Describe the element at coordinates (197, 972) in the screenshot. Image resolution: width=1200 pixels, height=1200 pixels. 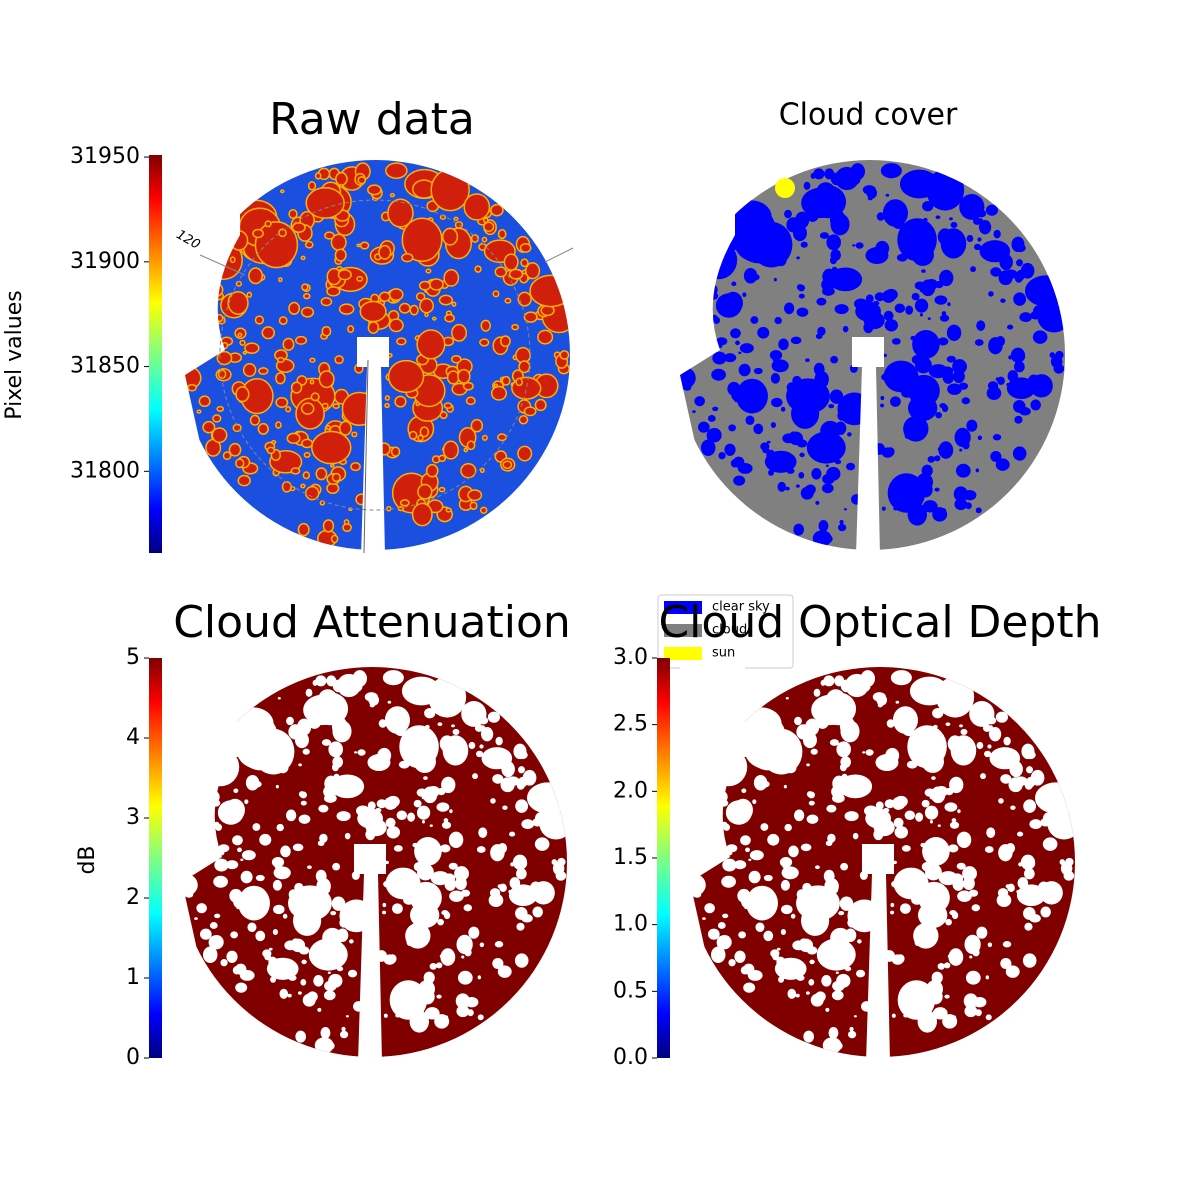
I see `mask-region` at that location.